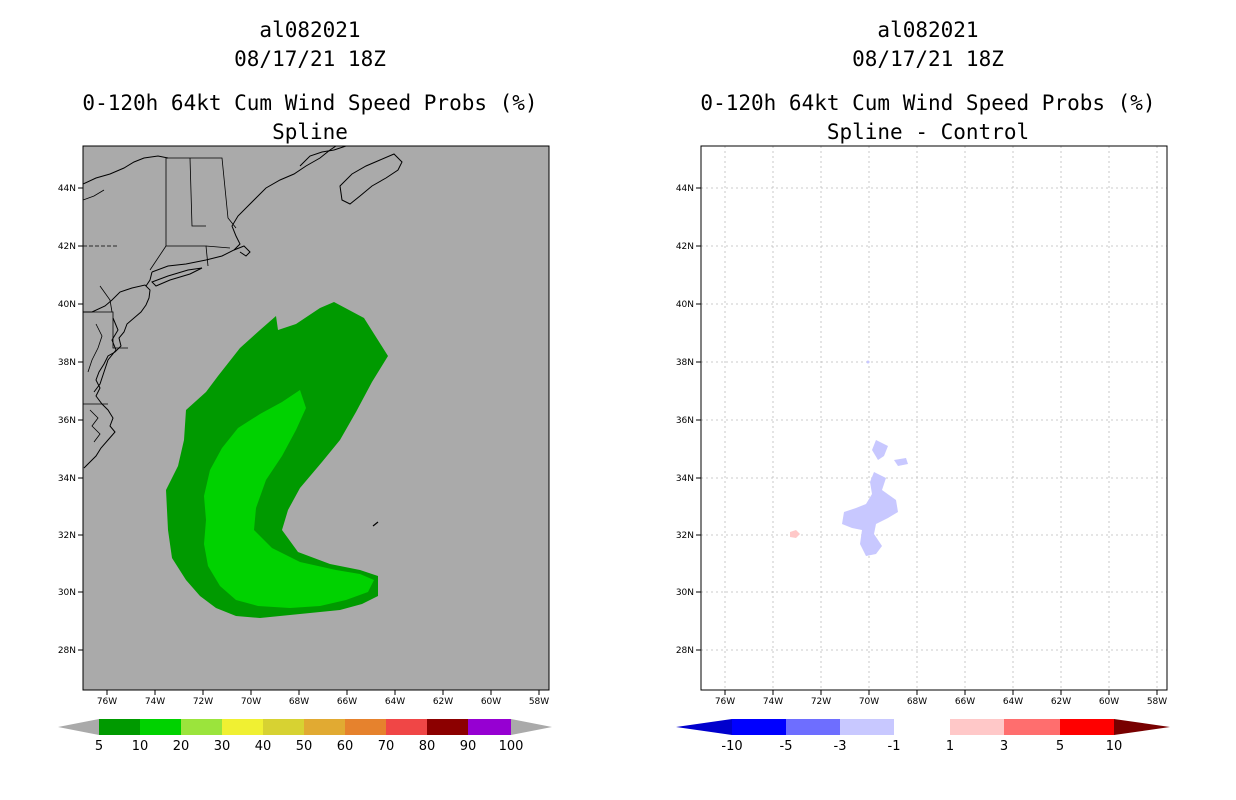 Image resolution: width=1236 pixels, height=800 pixels. What do you see at coordinates (386, 746) in the screenshot?
I see `colorbar-label: 70` at bounding box center [386, 746].